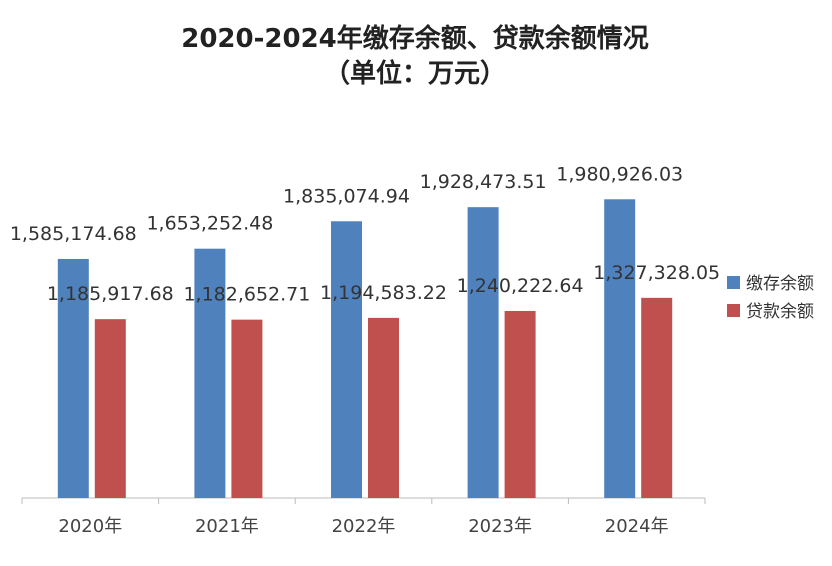 The image size is (832, 566). Describe the element at coordinates (770, 298) in the screenshot. I see `legend: 缴存余额 贷款余额` at that location.